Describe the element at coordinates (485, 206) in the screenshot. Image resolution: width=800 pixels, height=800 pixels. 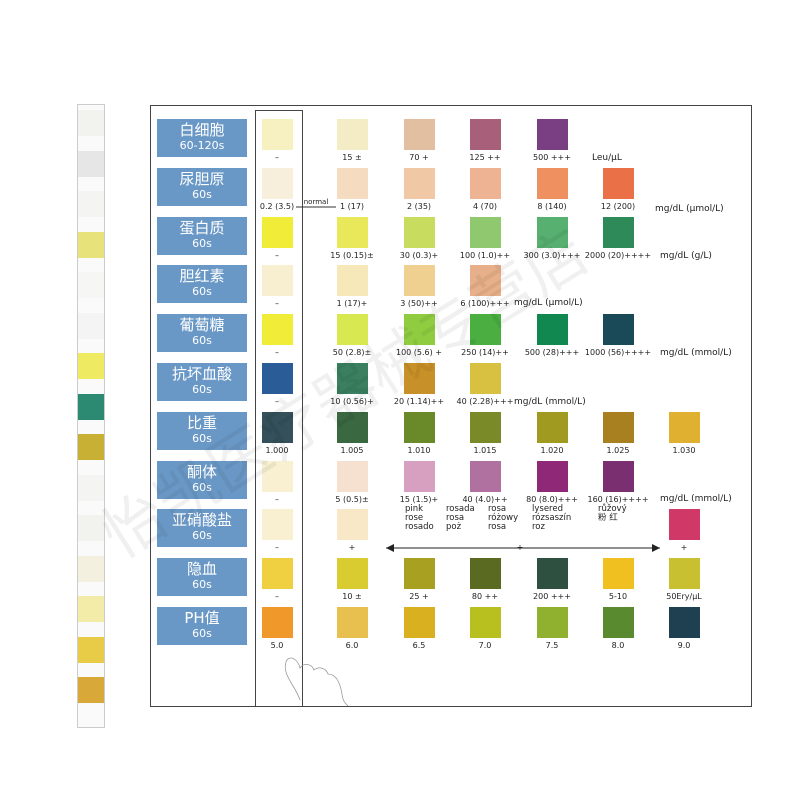
I see `swatch-label: 4 (70)` at that location.